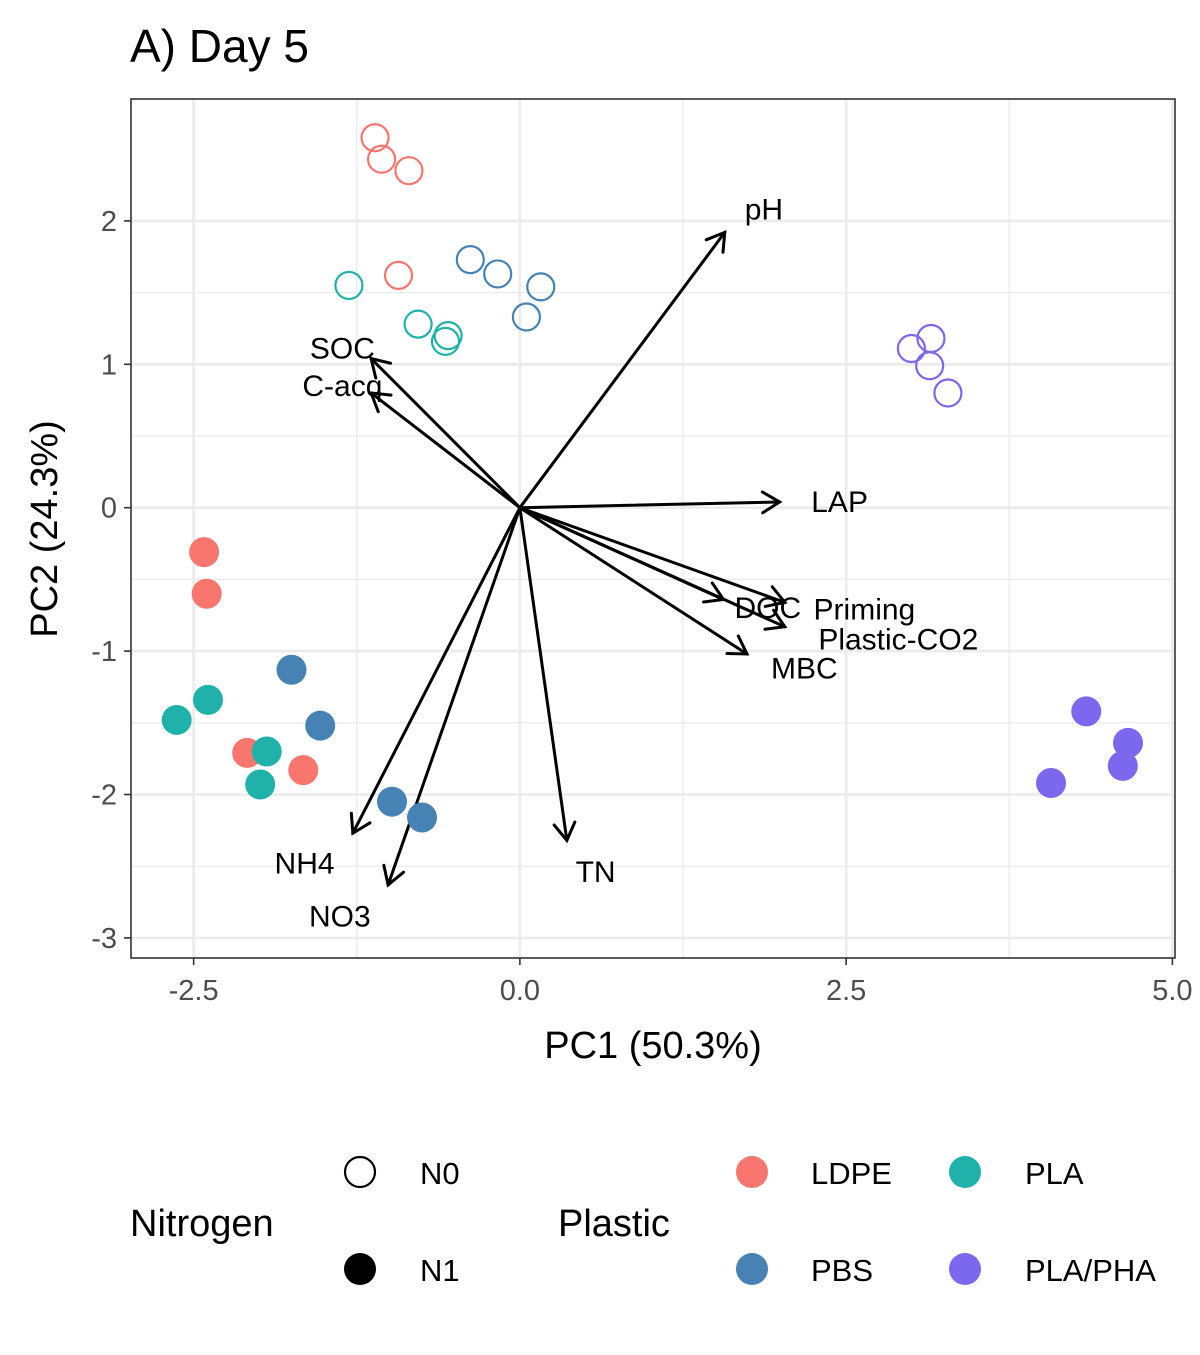 Image resolution: width=1200 pixels, height=1355 pixels. I want to click on loading-arrowhead-plastic-co2, so click(775, 619).